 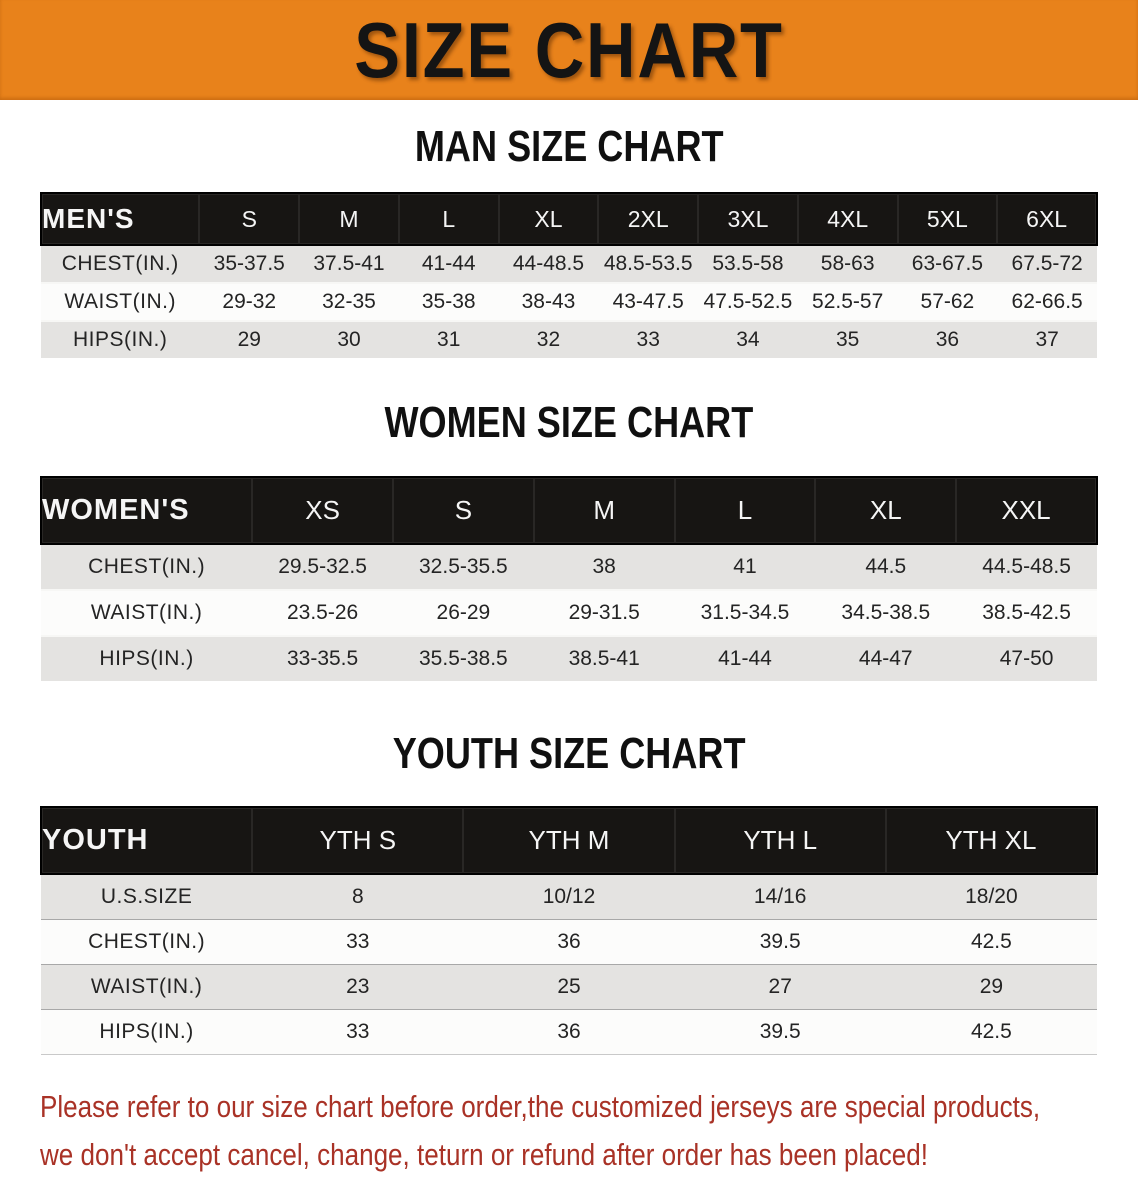 What do you see at coordinates (947, 264) in the screenshot?
I see `size-value-cell: 63-67.5` at bounding box center [947, 264].